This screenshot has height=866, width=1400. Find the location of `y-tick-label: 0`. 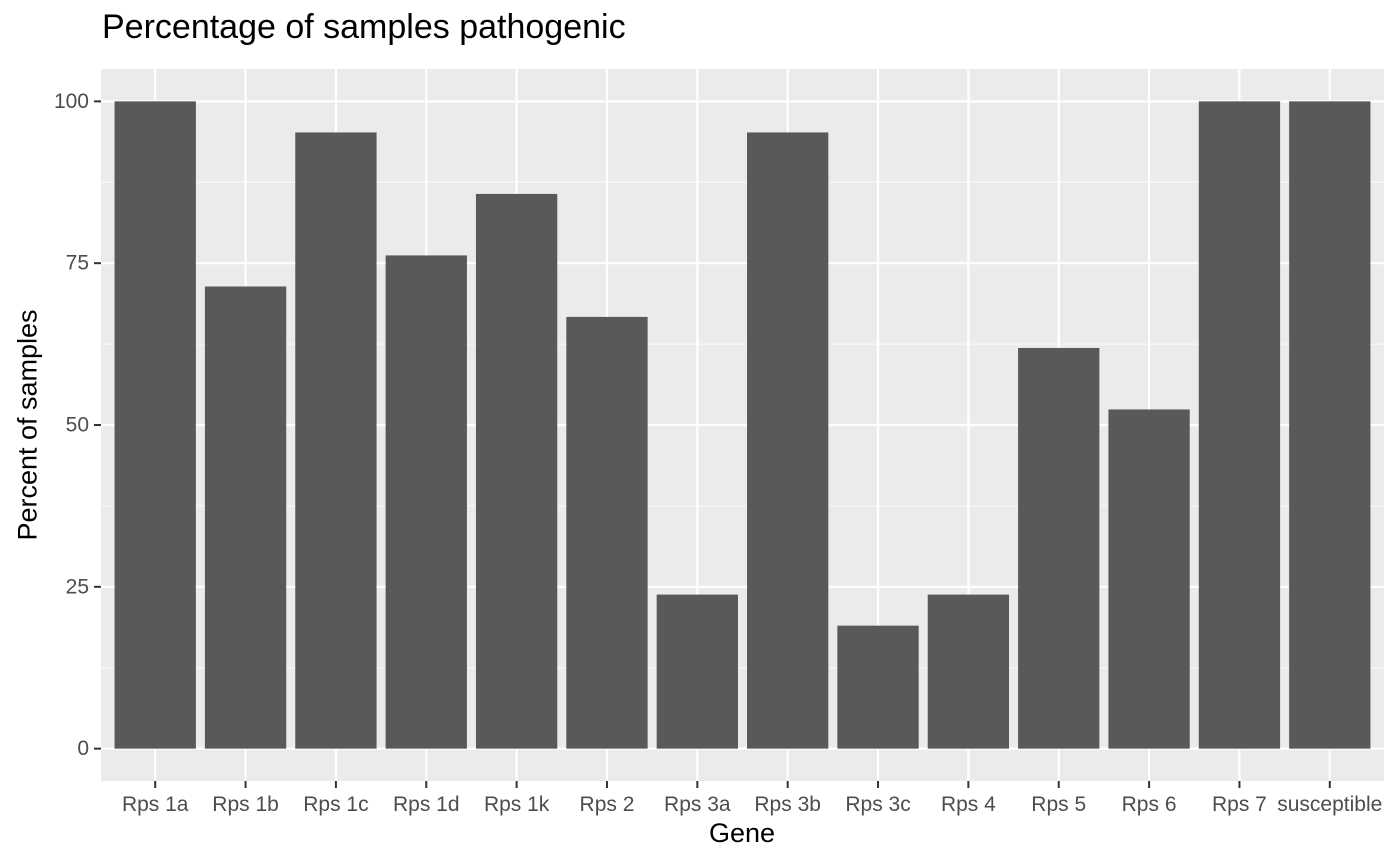

y-tick-label: 0 is located at coordinates (83, 748).